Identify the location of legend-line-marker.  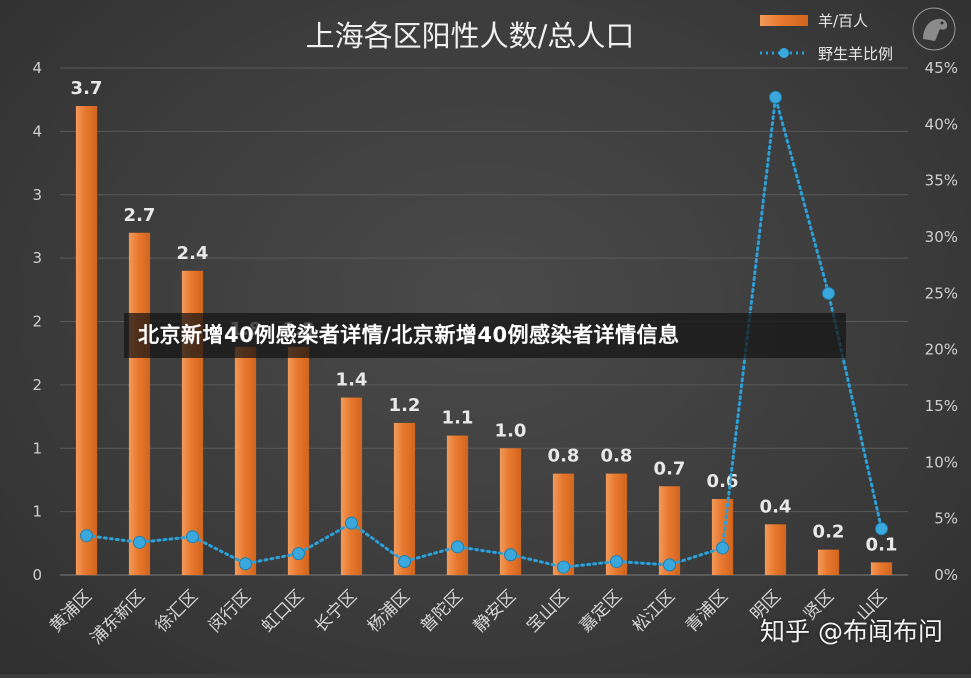
(784, 53).